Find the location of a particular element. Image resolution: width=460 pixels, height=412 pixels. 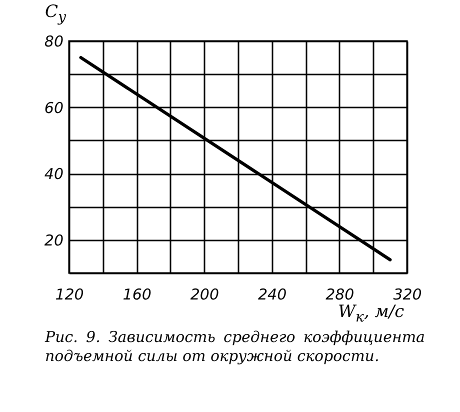

y-tick-label: 80 is located at coordinates (54, 41).